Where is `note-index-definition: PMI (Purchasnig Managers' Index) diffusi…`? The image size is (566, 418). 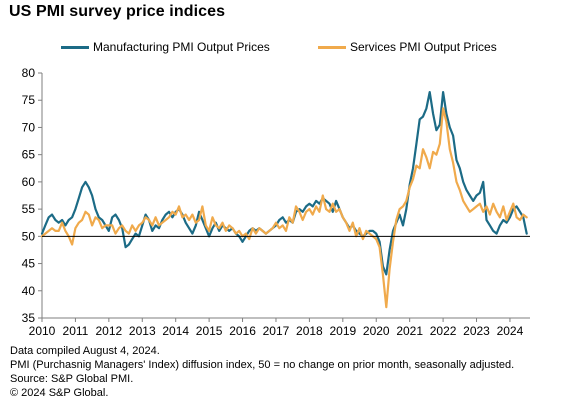
note-index-definition: PMI (Purchasnig Managers' Index) diffusi… is located at coordinates (262, 365).